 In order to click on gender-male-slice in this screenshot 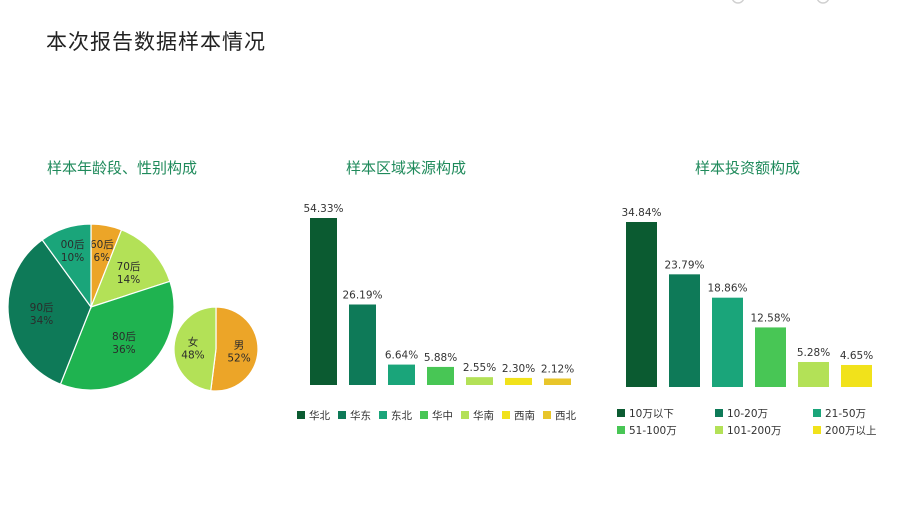, I will do `click(234, 349)`.